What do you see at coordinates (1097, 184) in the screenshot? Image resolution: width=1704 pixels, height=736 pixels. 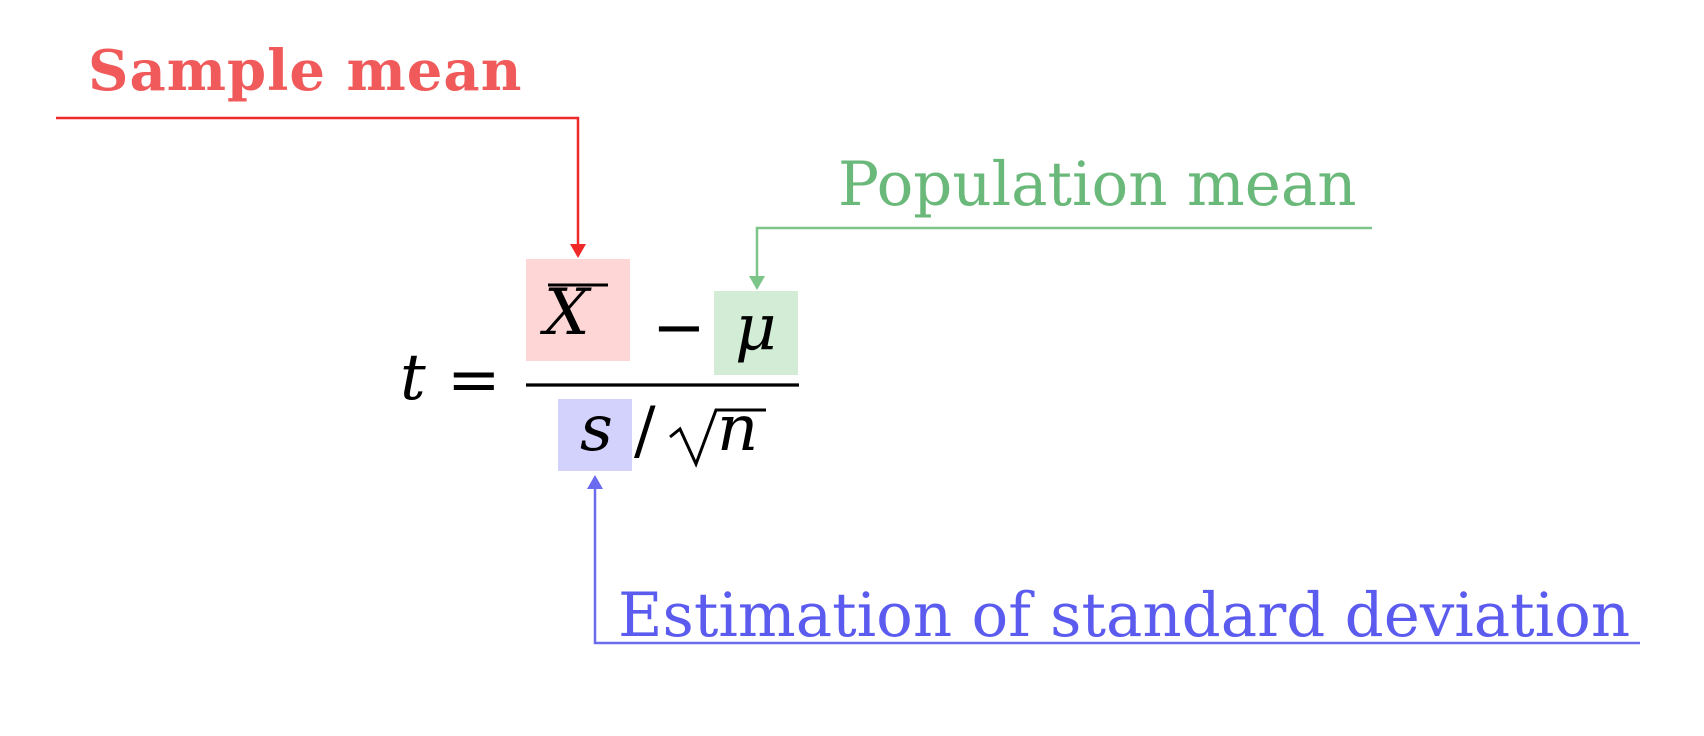 I see `population-mean-label: Population mean` at bounding box center [1097, 184].